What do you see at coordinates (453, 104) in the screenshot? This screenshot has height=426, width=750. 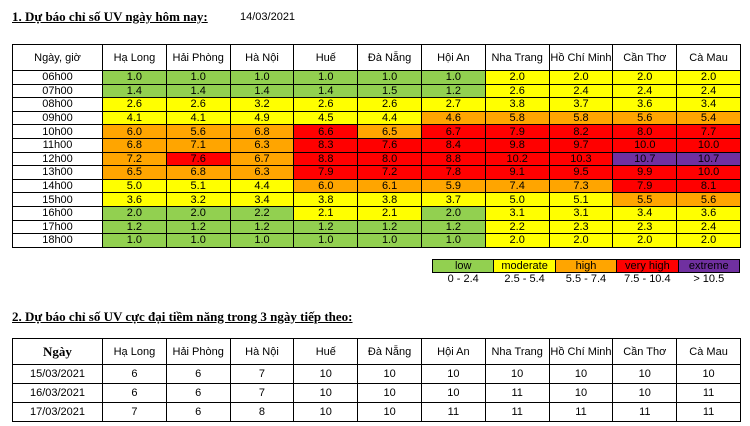 I see `value-cell: 2.7` at bounding box center [453, 104].